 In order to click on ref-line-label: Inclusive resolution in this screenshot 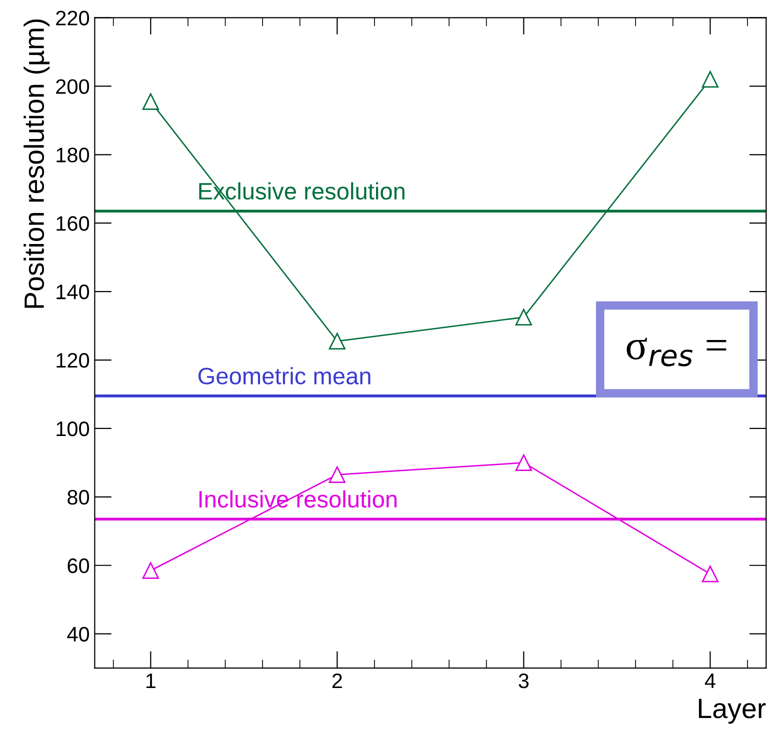, I will do `click(298, 499)`.